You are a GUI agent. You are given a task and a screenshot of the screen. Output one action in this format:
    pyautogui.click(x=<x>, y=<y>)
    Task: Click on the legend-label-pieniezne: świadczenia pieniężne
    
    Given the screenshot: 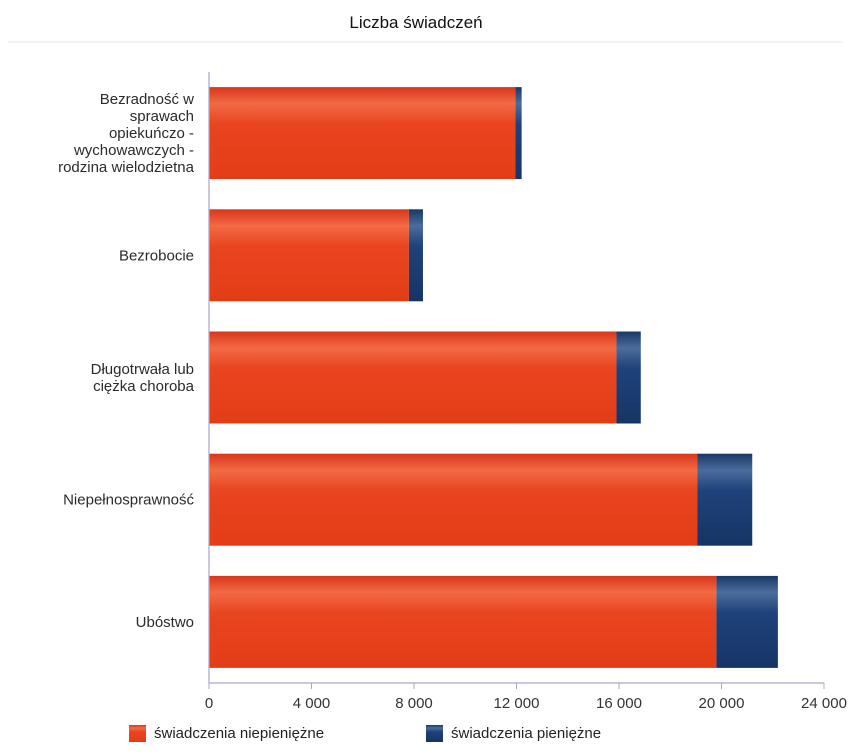 What is the action you would take?
    pyautogui.click(x=526, y=733)
    